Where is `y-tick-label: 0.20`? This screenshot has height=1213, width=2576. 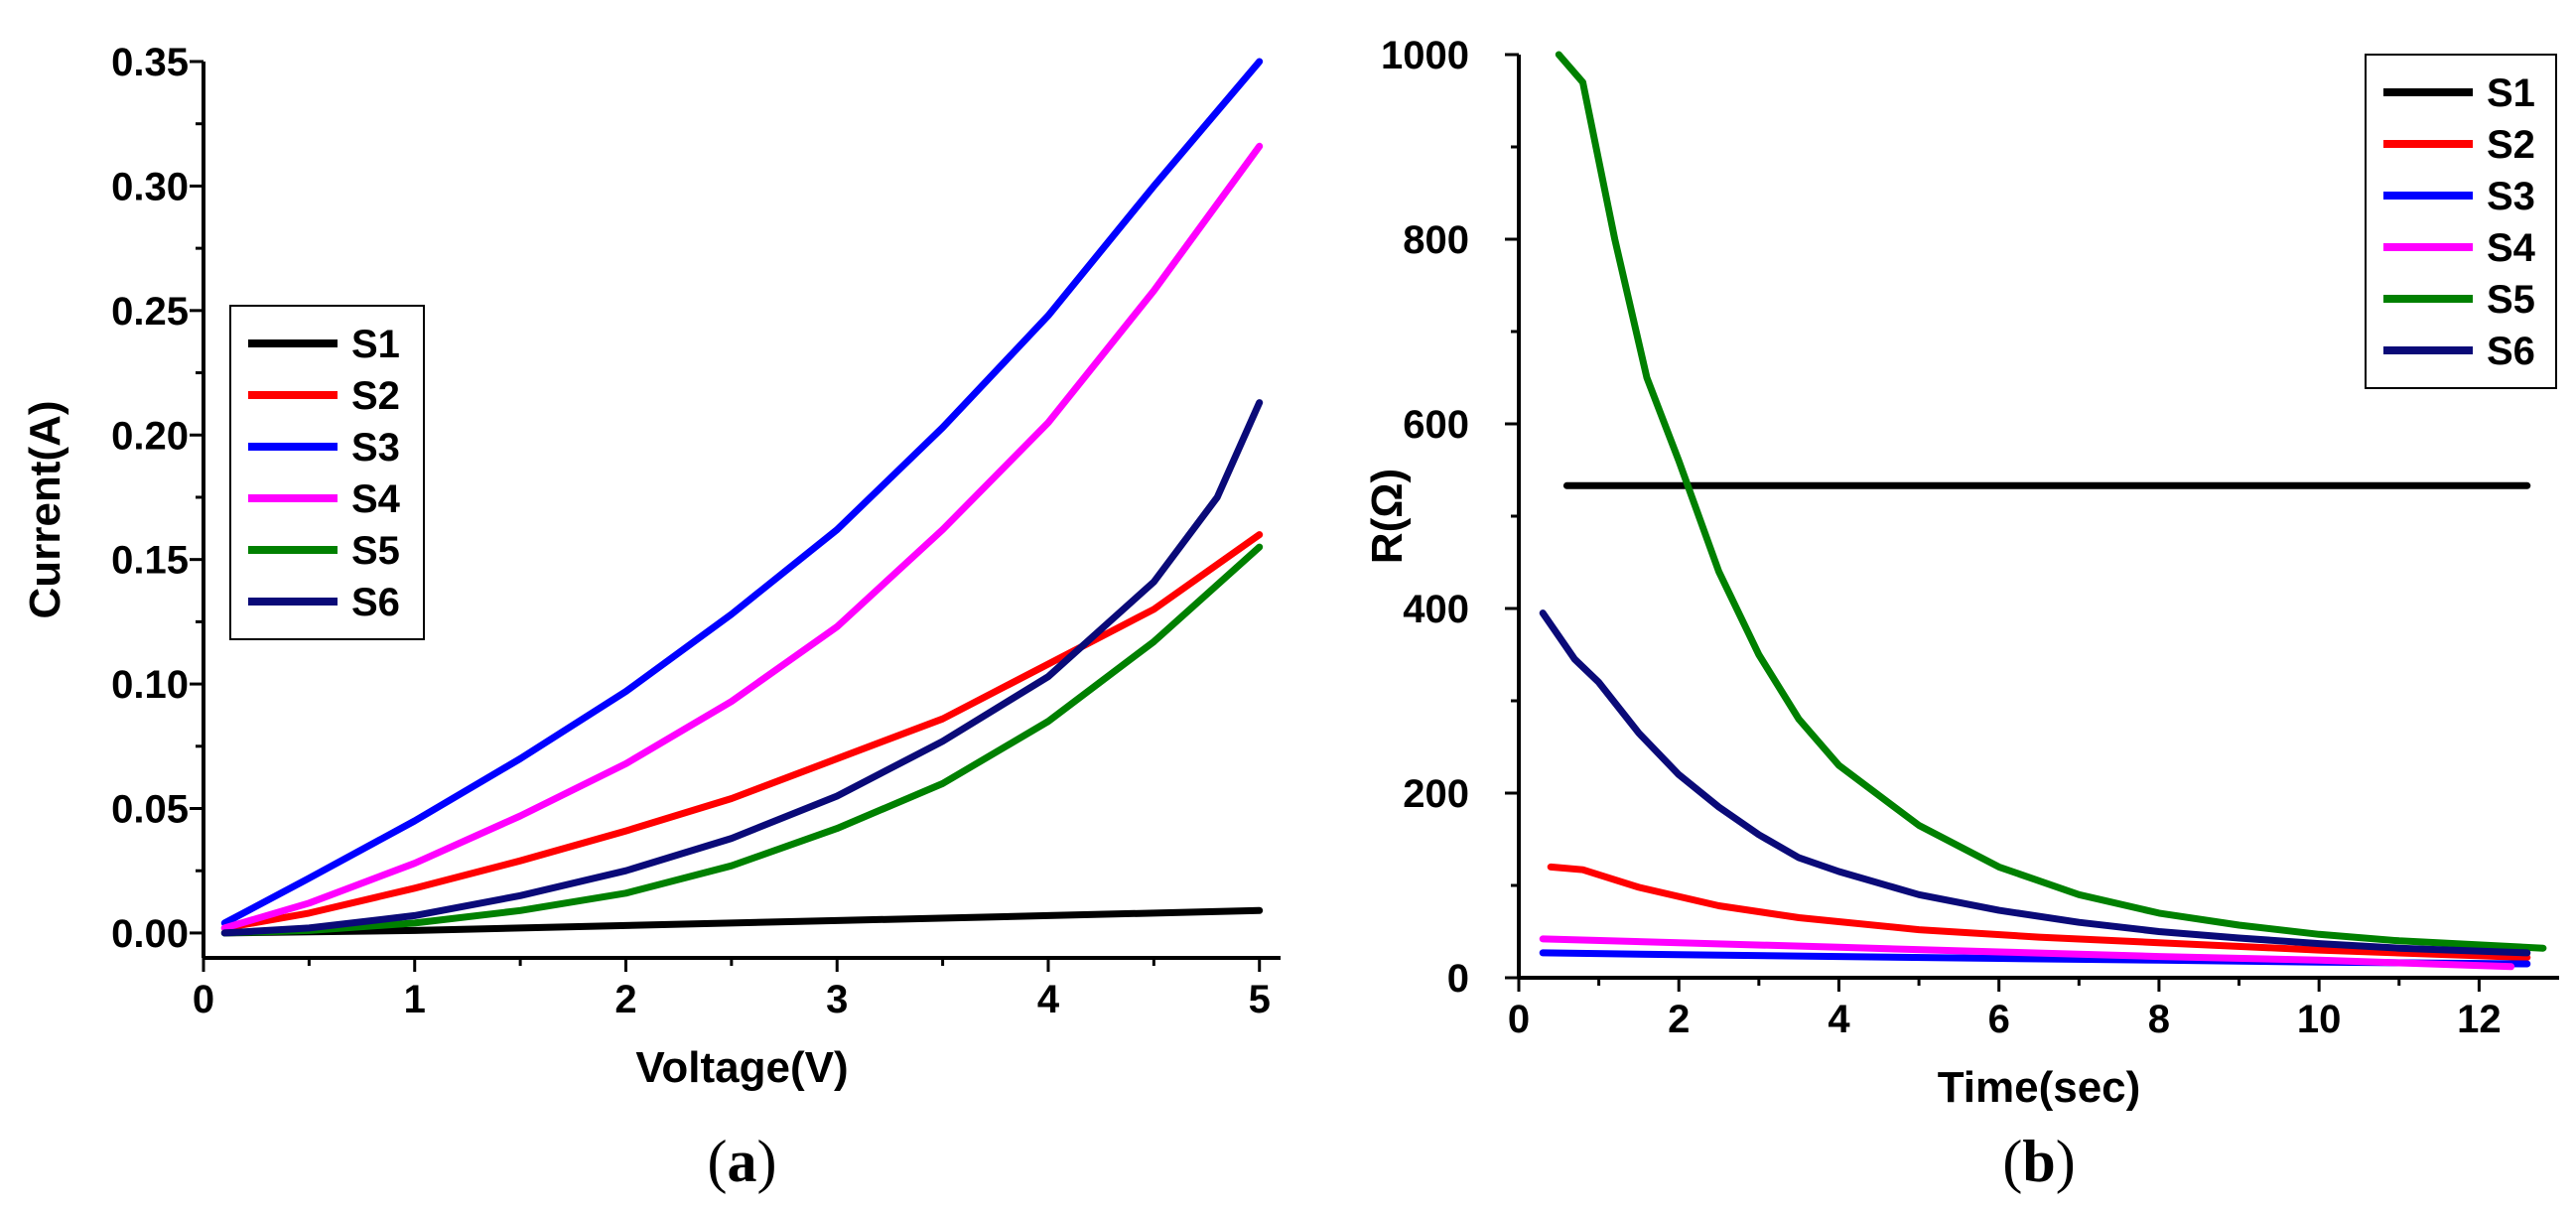 y-tick-label: 0.20 is located at coordinates (150, 436).